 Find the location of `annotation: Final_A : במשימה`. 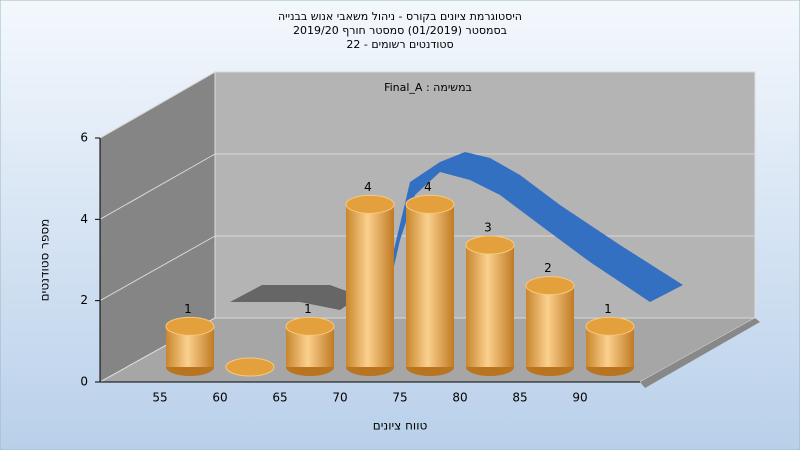

annotation: Final_A : במשימה is located at coordinates (428, 87).